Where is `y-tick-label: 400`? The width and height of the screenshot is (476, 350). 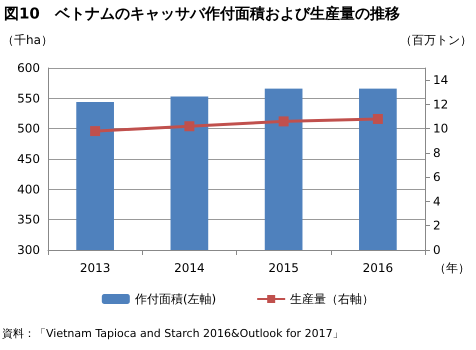
y-tick-label: 400 is located at coordinates (28, 189).